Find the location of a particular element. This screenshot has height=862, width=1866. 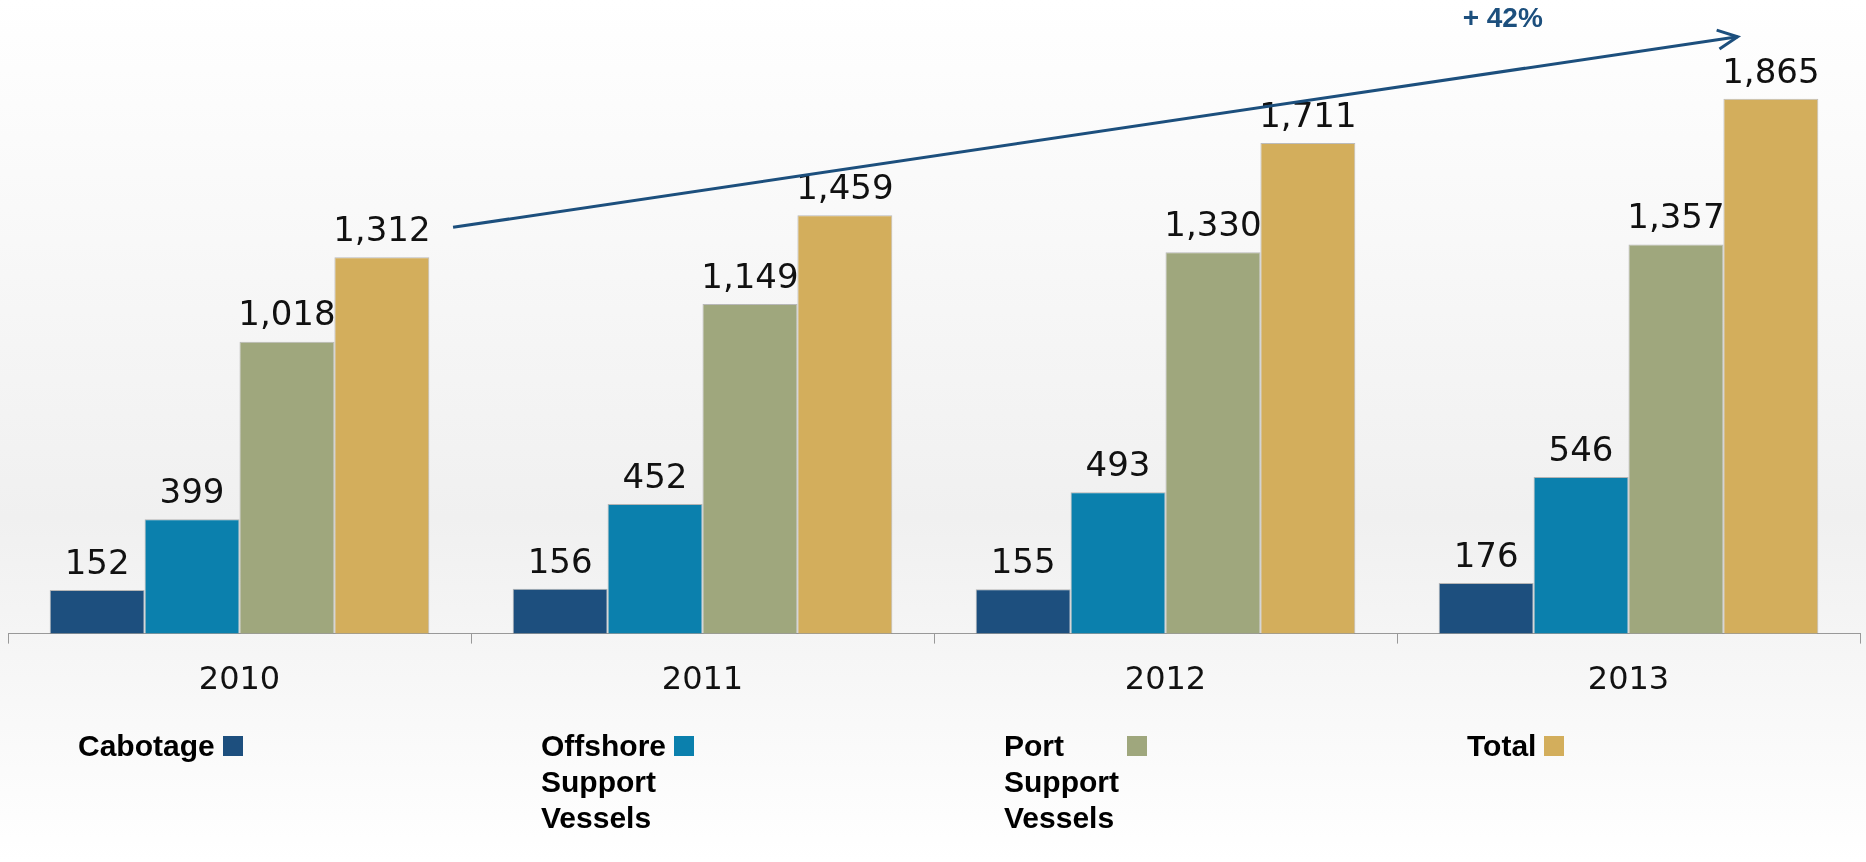

legend-label: Port Support Vessels is located at coordinates (1061, 782).